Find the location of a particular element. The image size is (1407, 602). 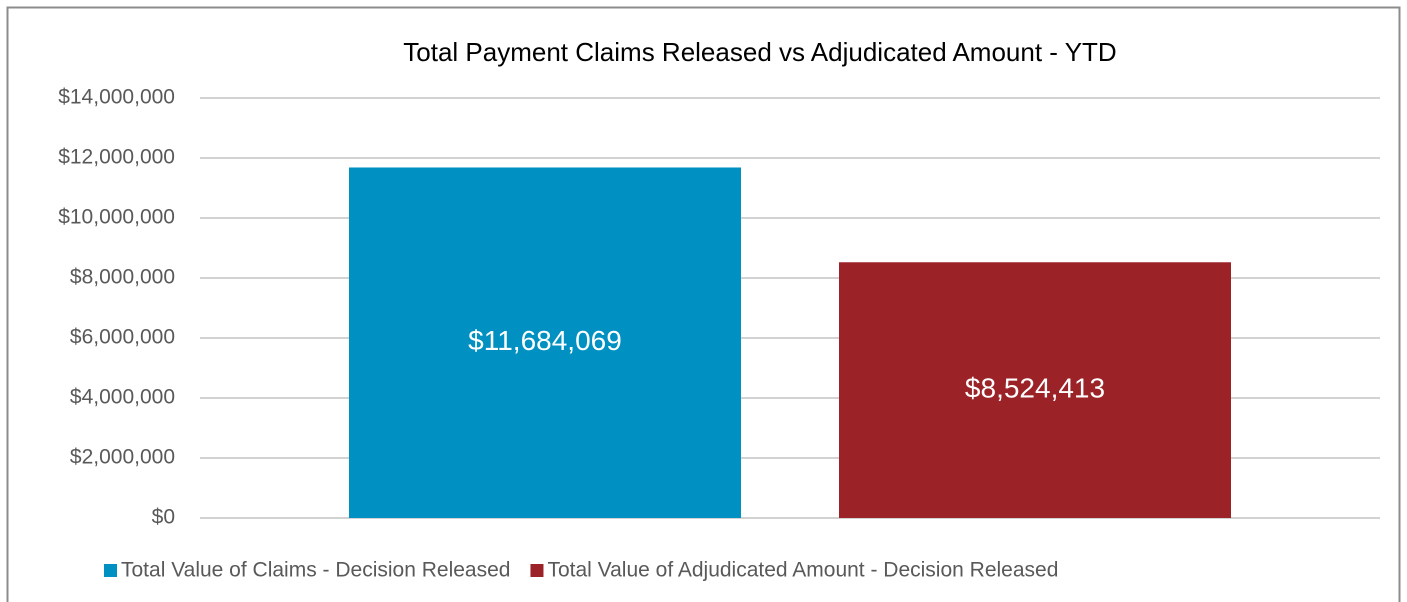

y-tick-label: $4,000,000 is located at coordinates (122, 397).